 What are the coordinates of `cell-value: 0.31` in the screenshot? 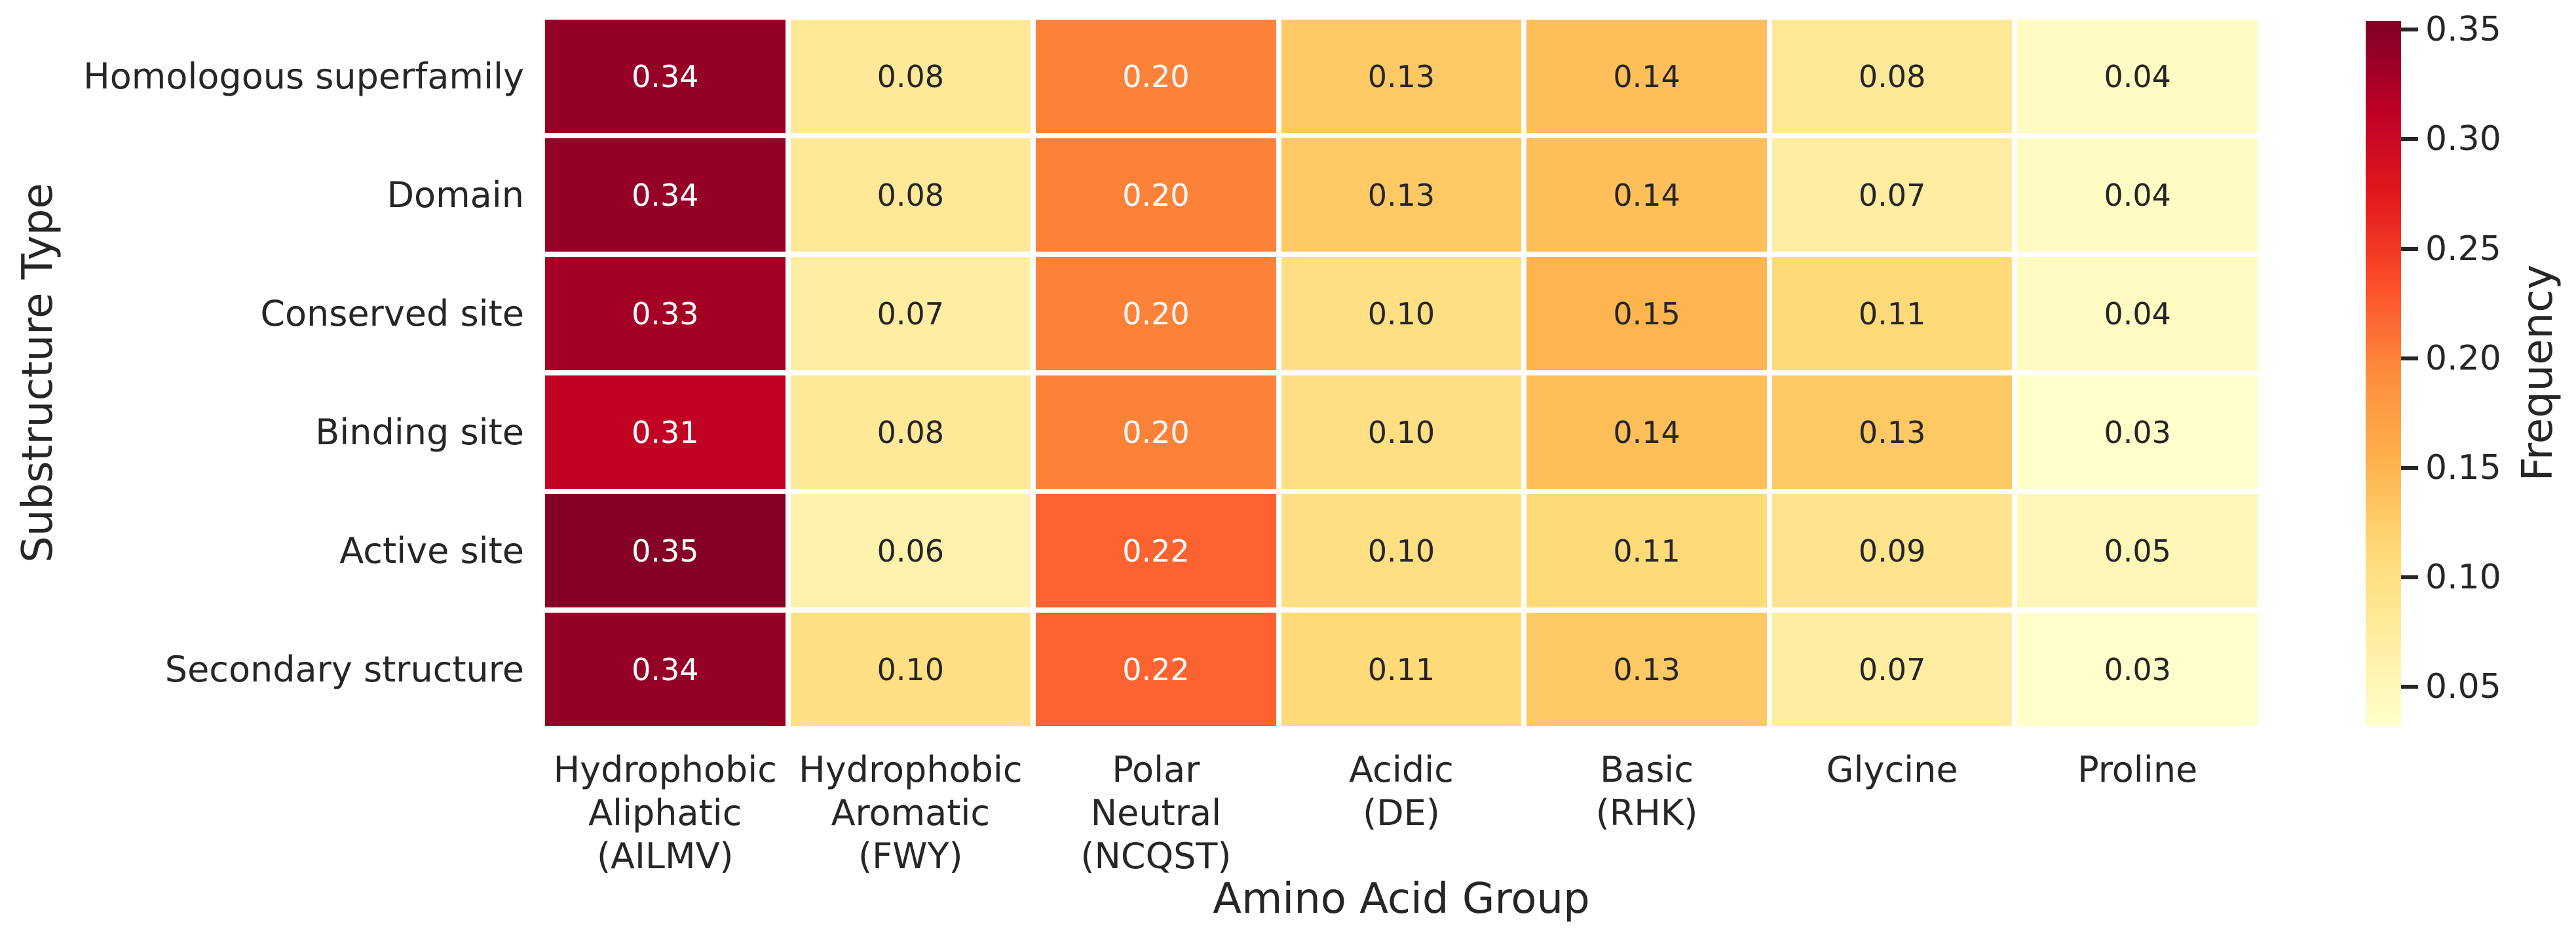 It's located at (665, 432).